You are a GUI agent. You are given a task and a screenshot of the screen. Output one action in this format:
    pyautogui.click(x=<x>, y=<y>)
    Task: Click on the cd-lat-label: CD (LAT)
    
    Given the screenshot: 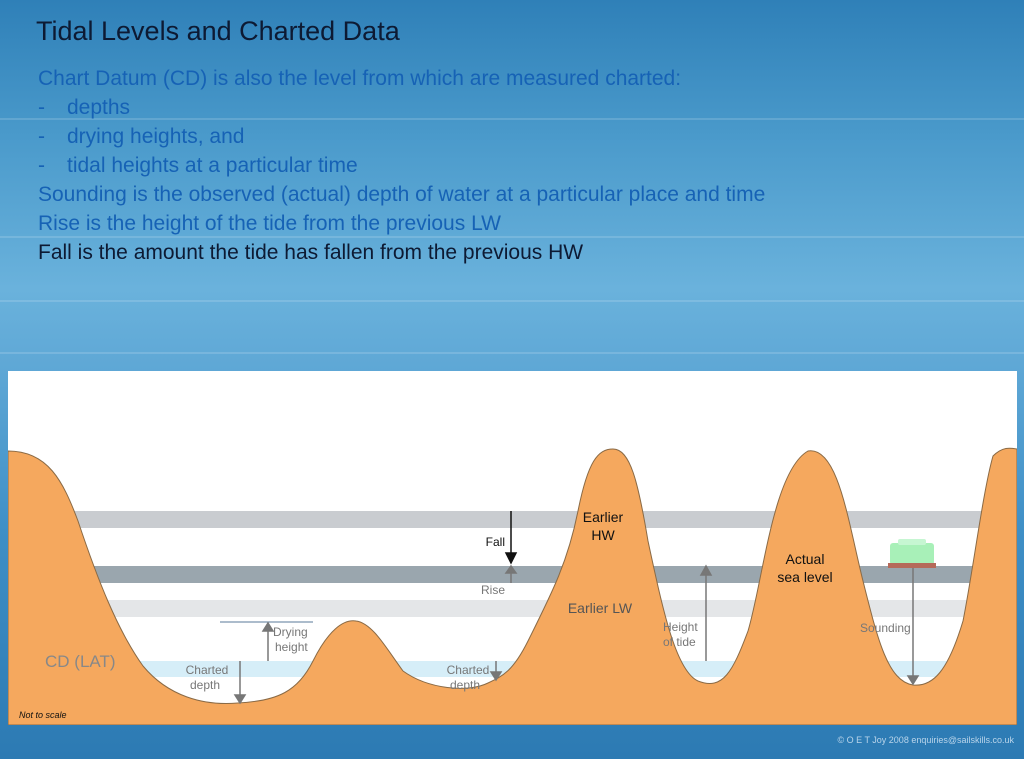 What is the action you would take?
    pyautogui.click(x=80, y=661)
    